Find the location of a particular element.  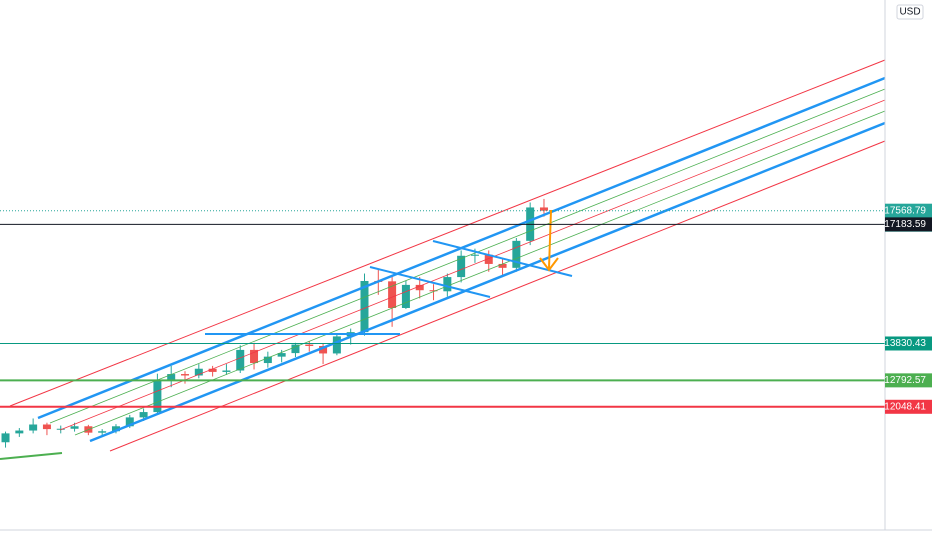

price-label: 12048.41 is located at coordinates (905, 406).